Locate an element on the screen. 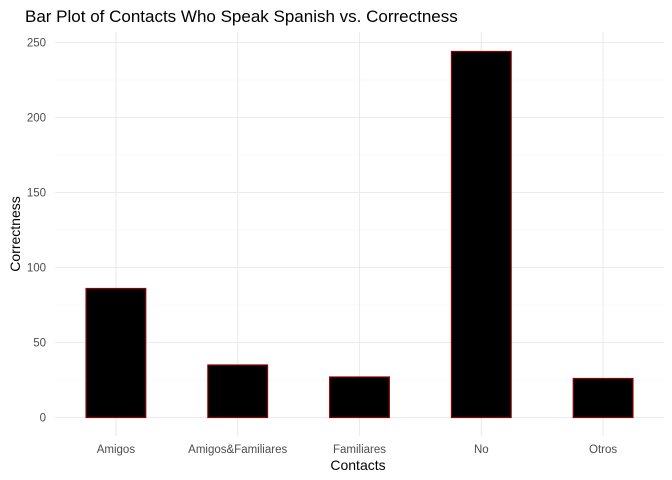 The height and width of the screenshot is (480, 672). y-axis-title: Correctness is located at coordinates (15, 233).